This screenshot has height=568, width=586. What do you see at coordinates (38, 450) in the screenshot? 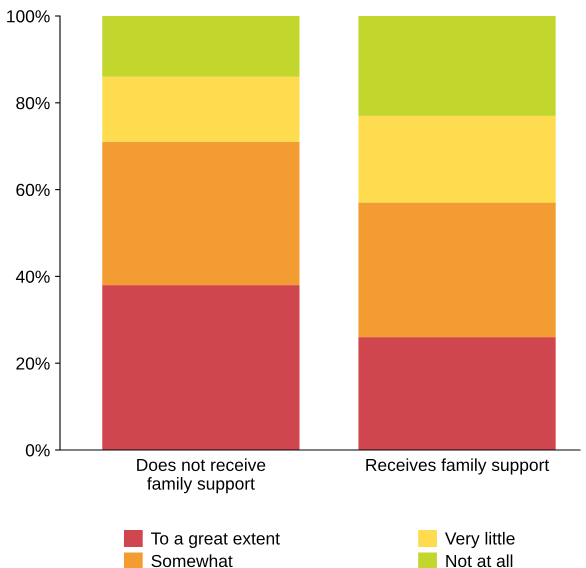
I see `y-tick-label: 0%` at bounding box center [38, 450].